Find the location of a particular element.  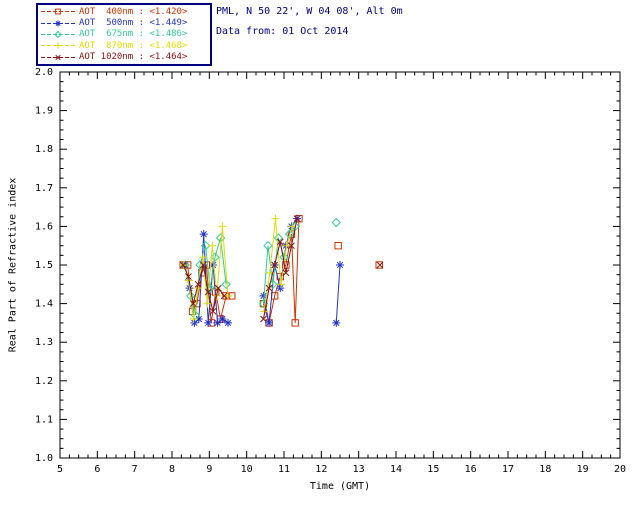

legend-entry: AOT 870nm : <1.468> is located at coordinates (124, 45).